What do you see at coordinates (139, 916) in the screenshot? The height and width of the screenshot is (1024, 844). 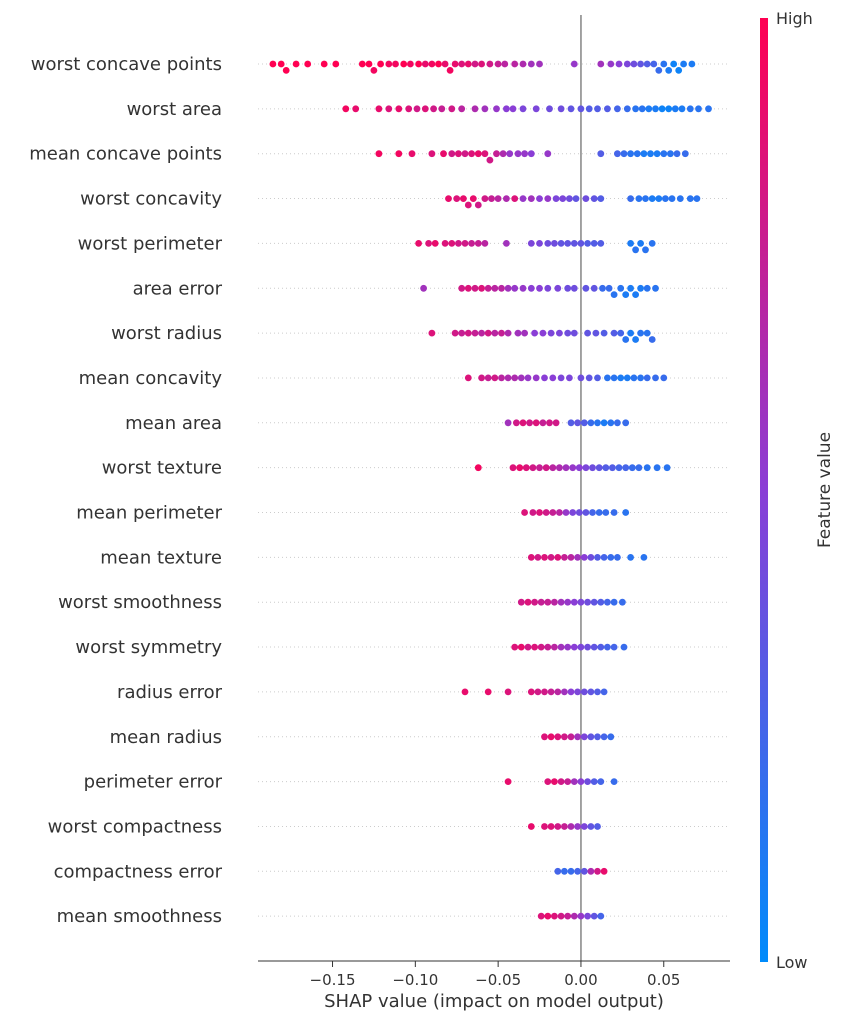 I see `feature-label: mean smoothness` at bounding box center [139, 916].